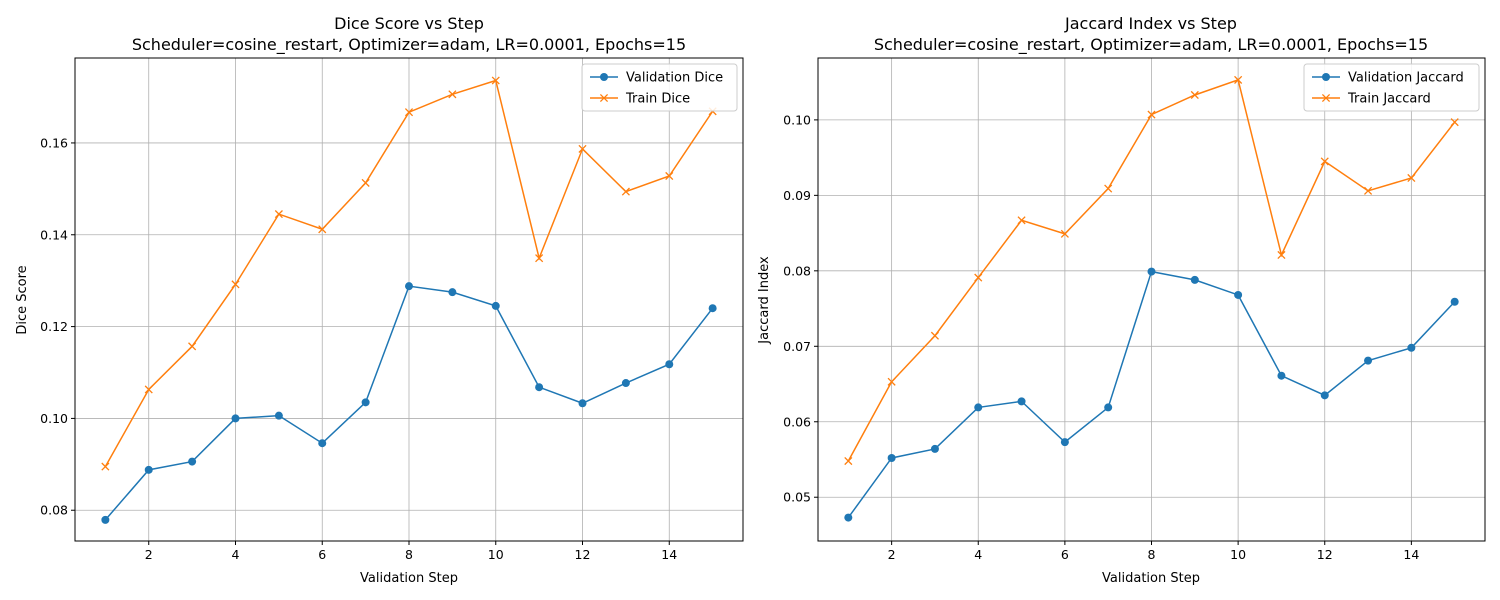 This screenshot has width=1500, height=600. I want to click on jaccard-legend-box, so click(1391, 87).